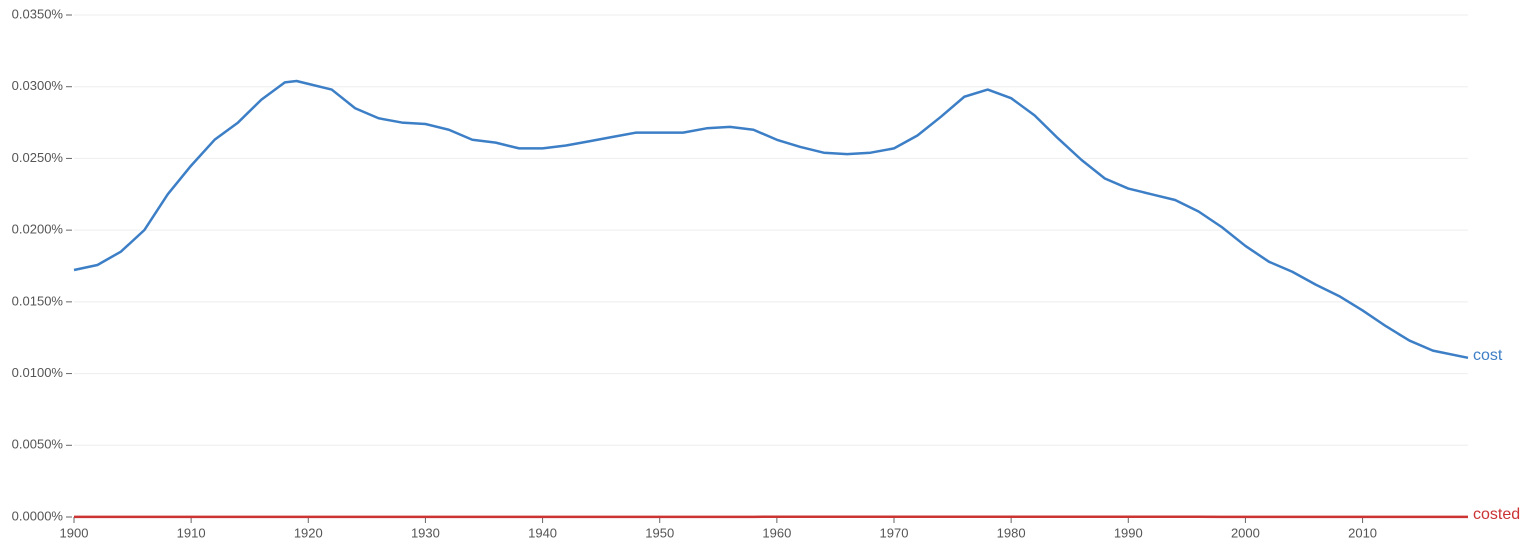  What do you see at coordinates (74, 532) in the screenshot?
I see `x-tick-label: 1900` at bounding box center [74, 532].